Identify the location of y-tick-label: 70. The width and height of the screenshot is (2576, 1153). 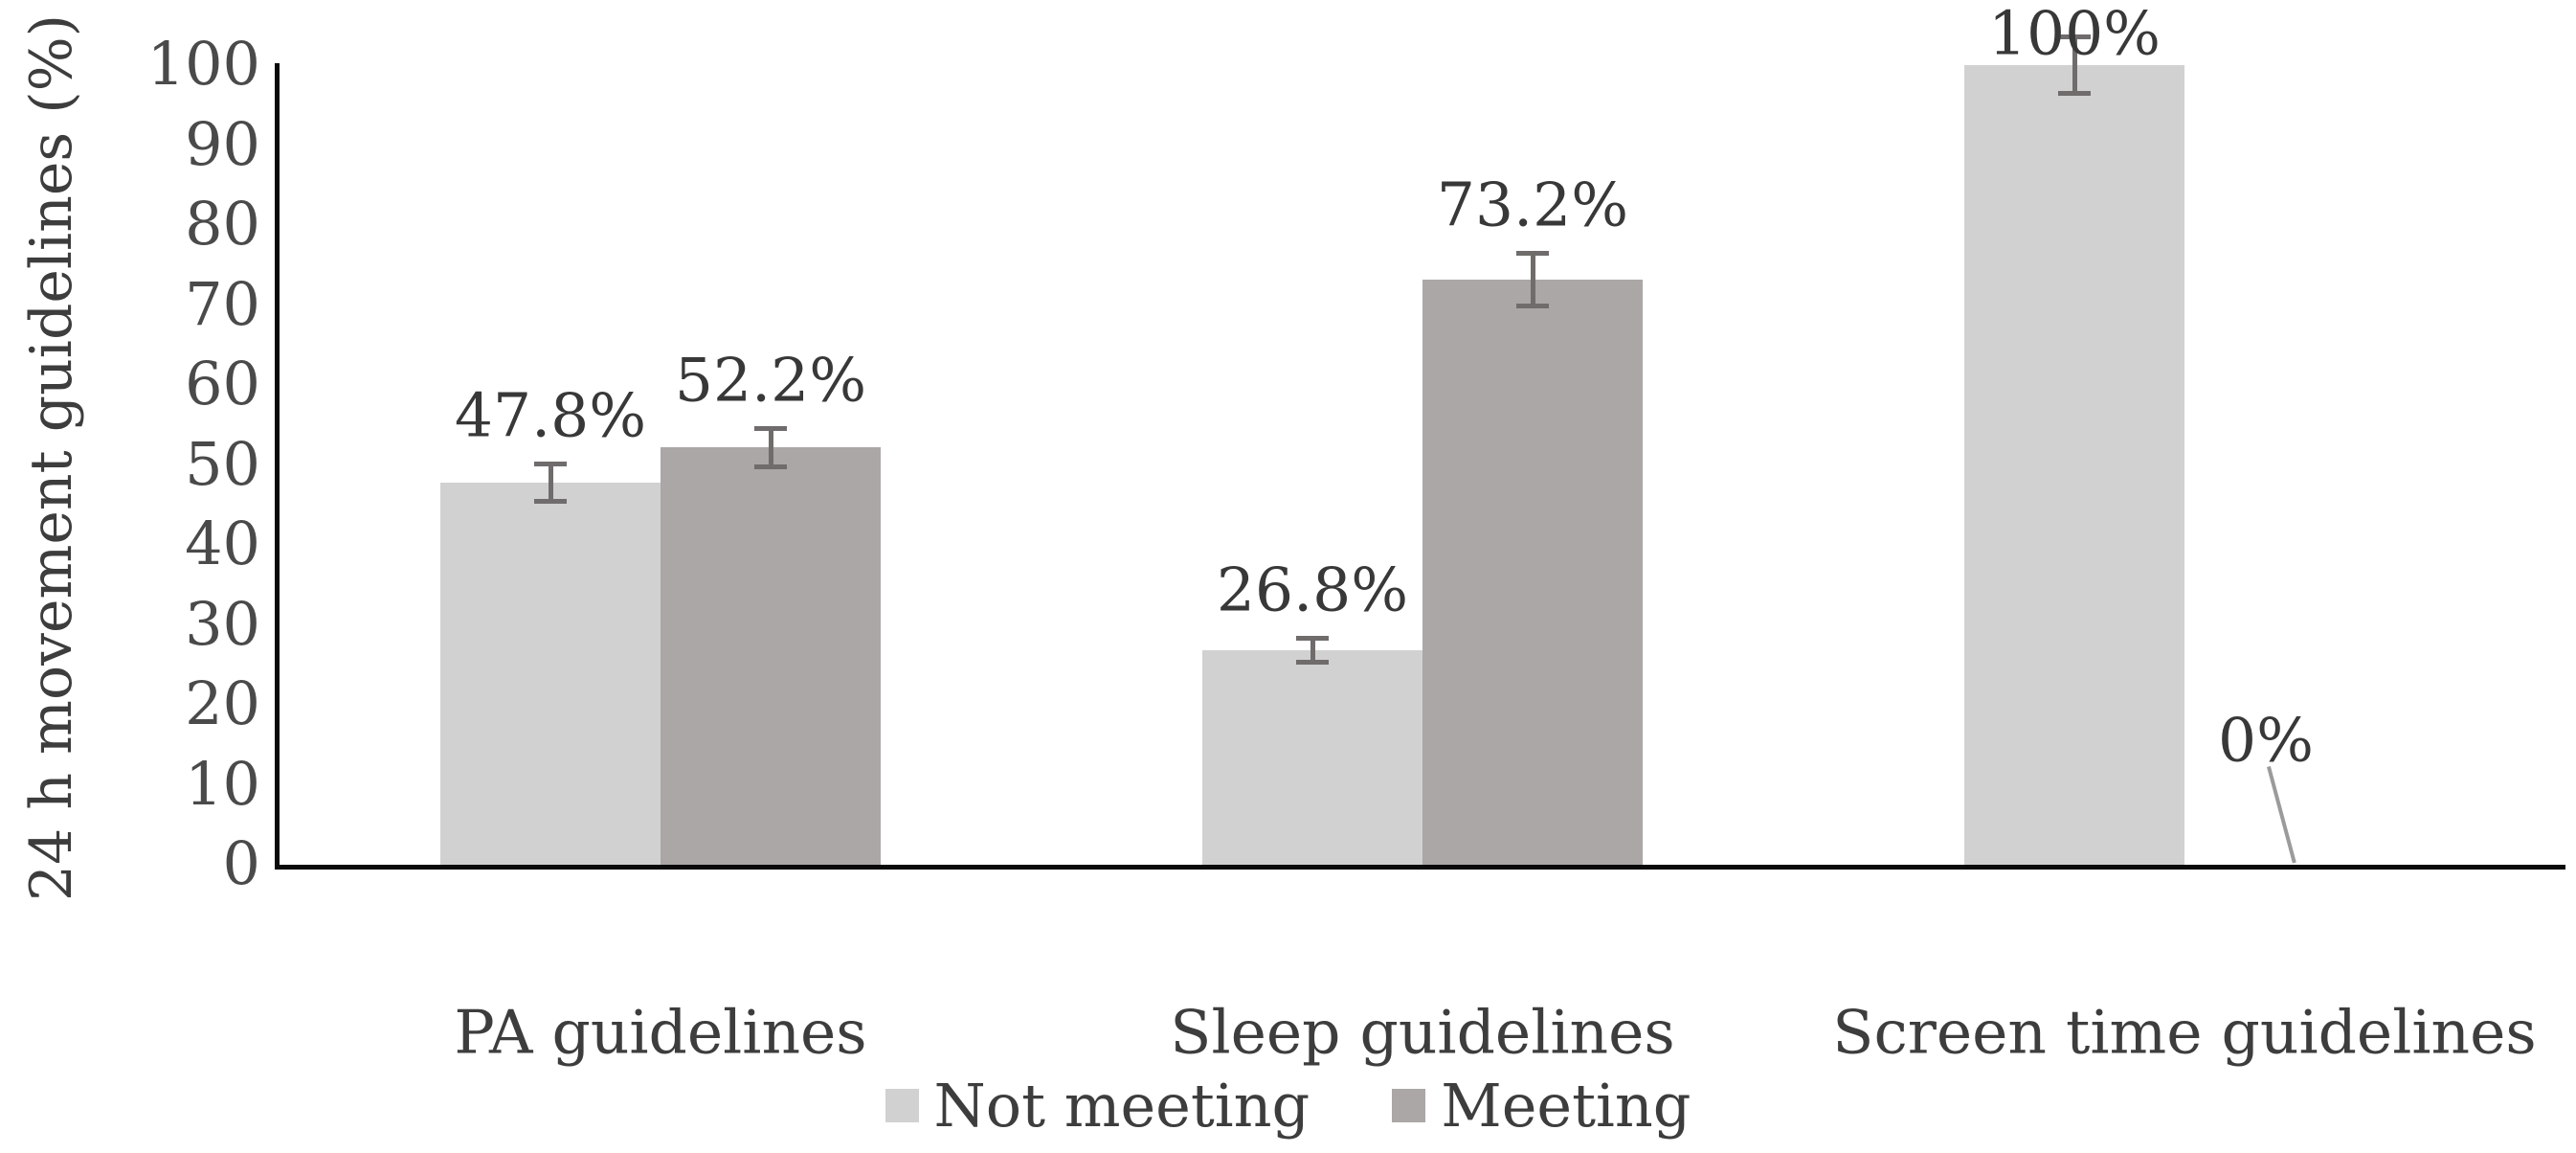
(223, 303).